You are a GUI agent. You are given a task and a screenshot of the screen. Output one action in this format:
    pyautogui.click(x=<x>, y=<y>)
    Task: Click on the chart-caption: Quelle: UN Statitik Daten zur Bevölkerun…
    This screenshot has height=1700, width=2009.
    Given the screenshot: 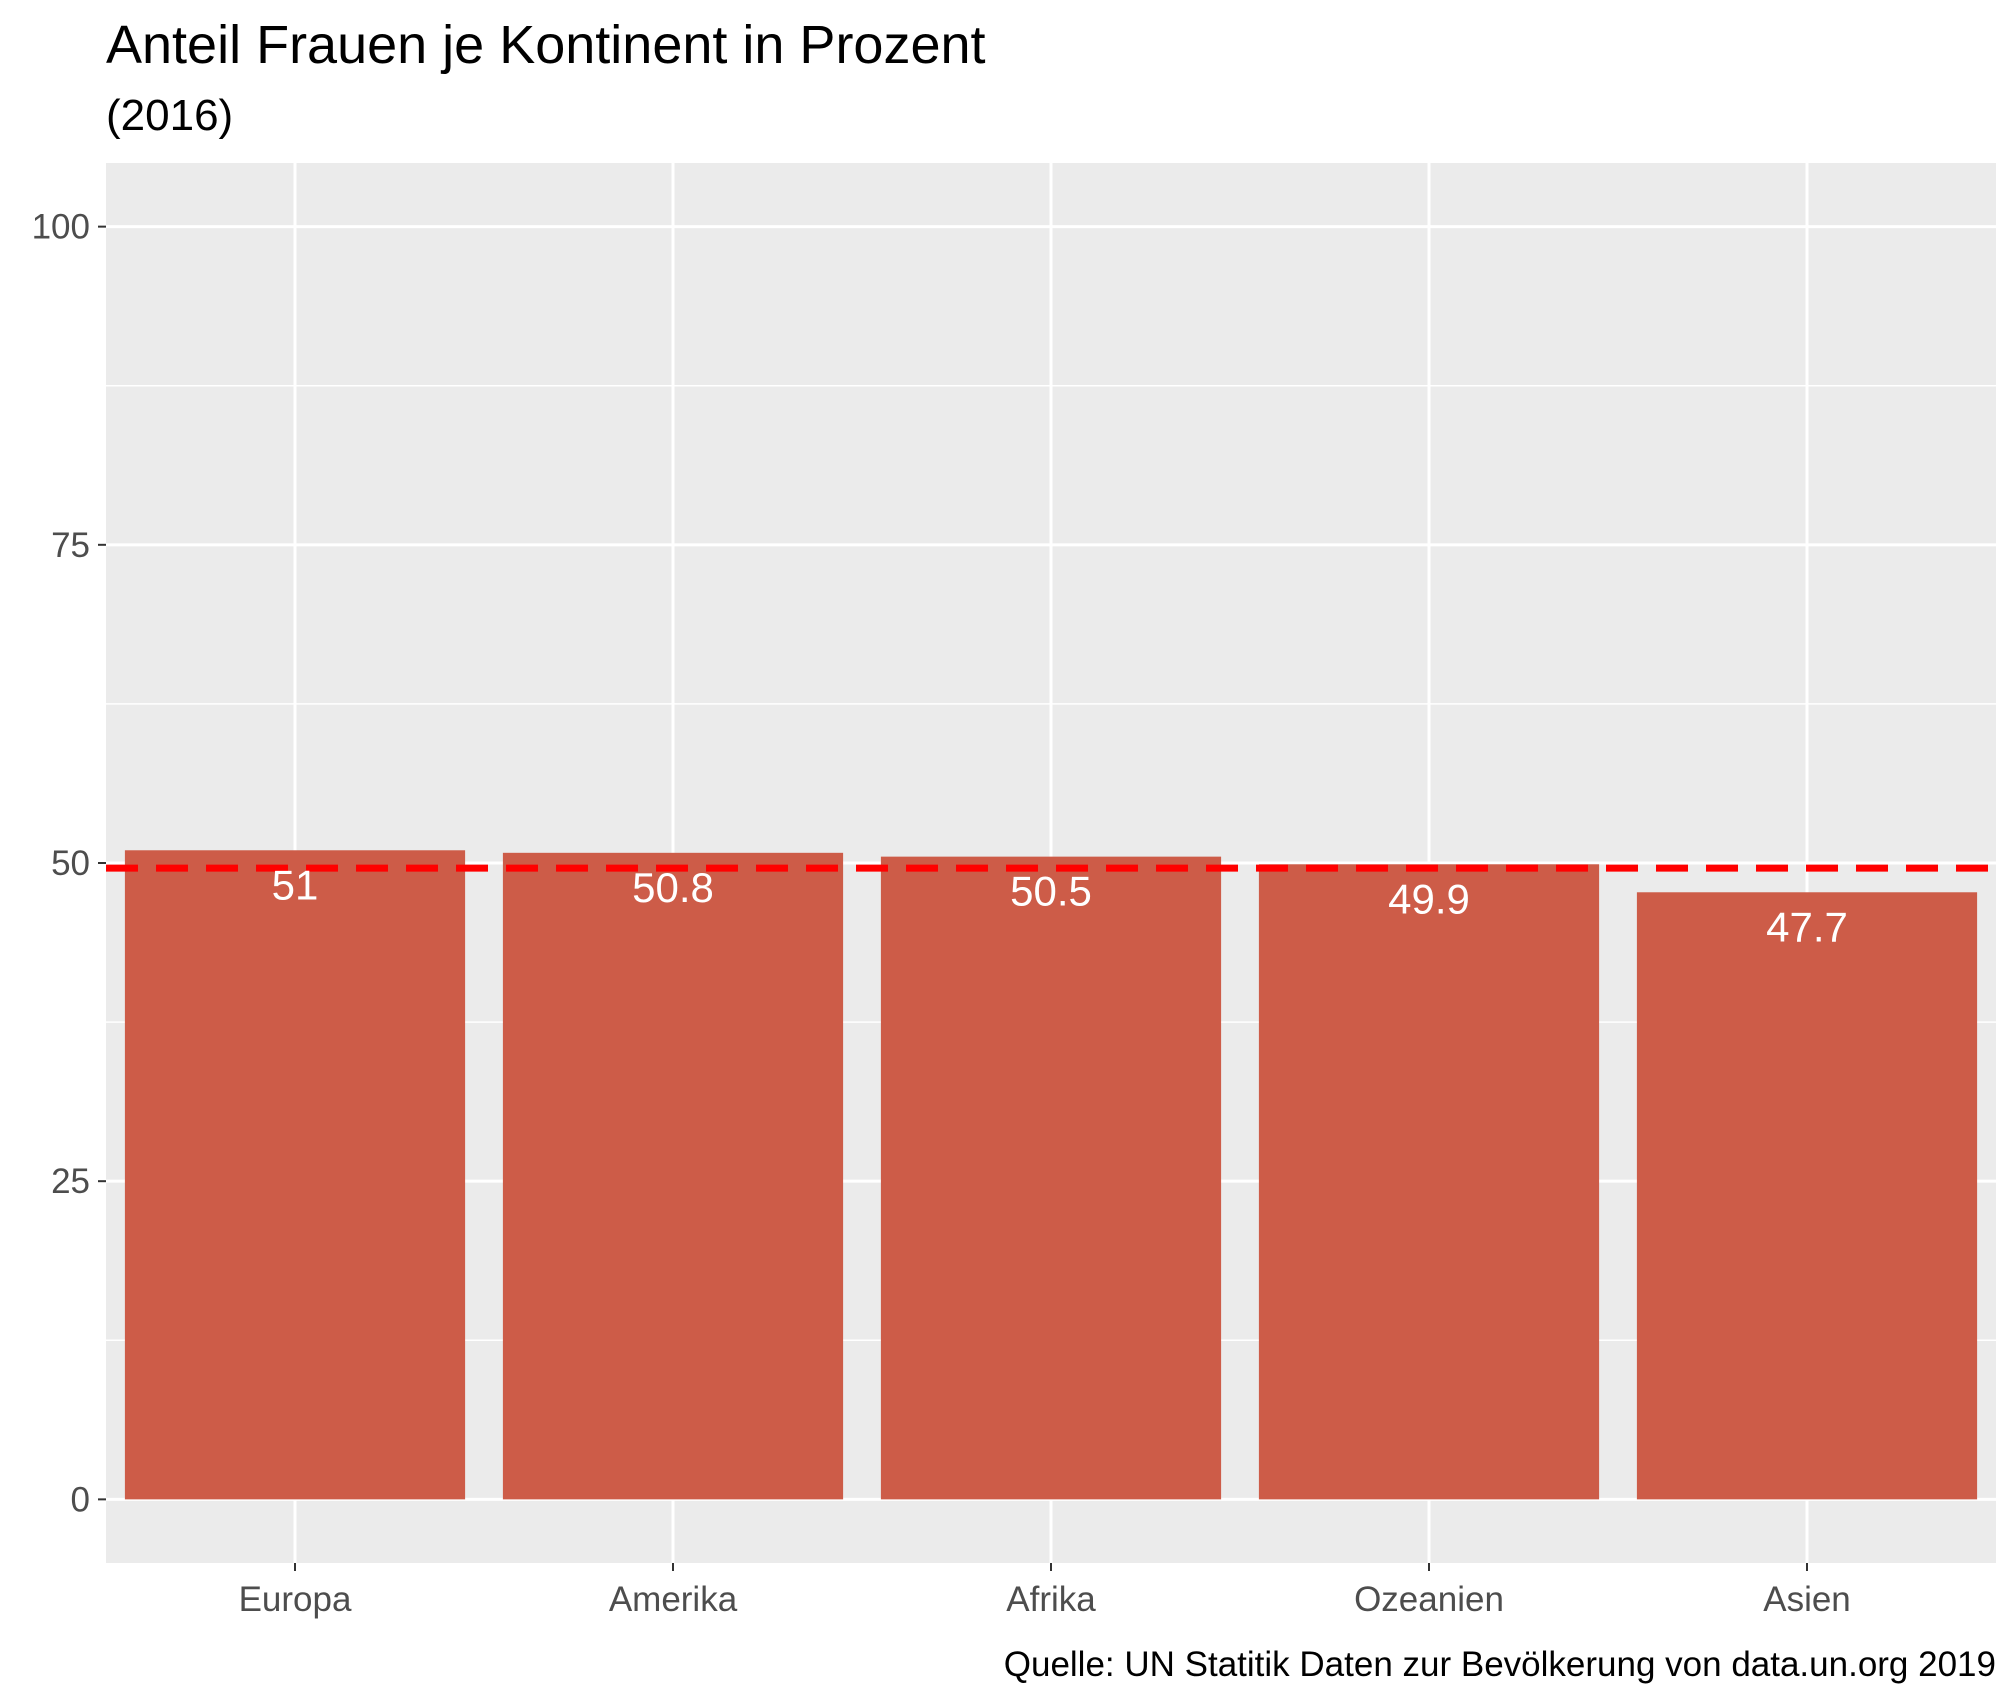 What is the action you would take?
    pyautogui.click(x=1500, y=1664)
    